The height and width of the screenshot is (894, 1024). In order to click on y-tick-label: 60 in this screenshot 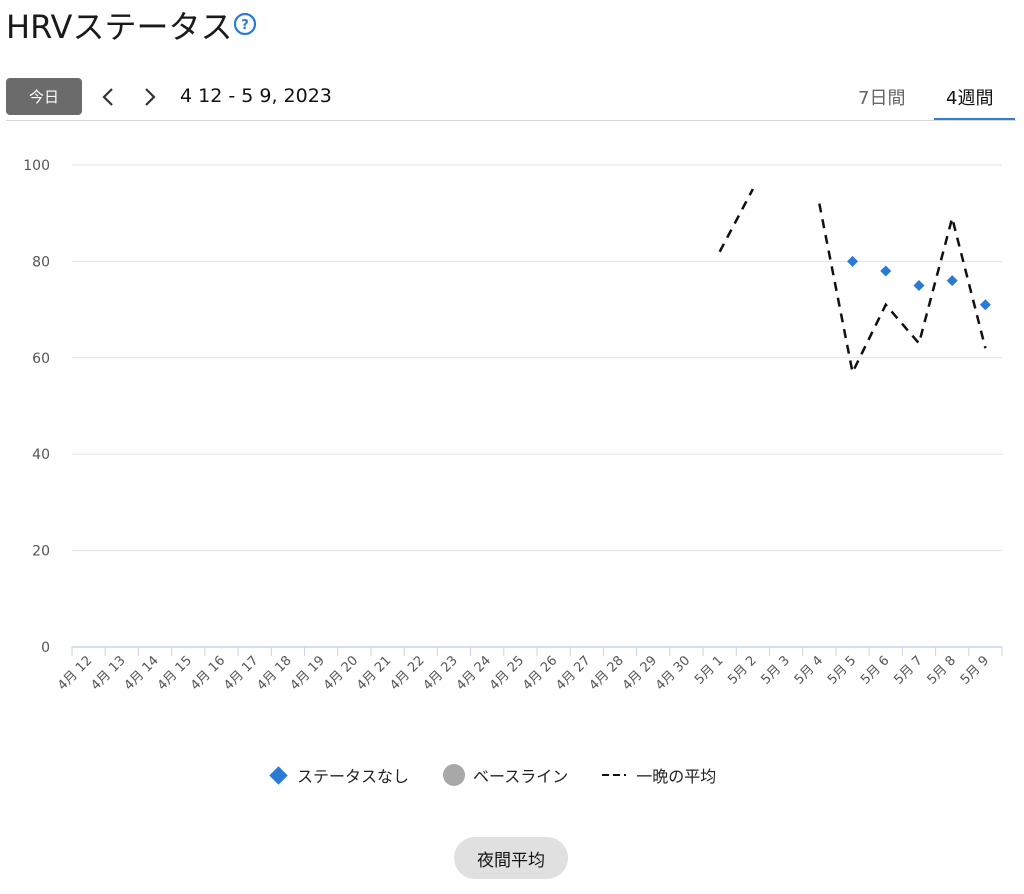, I will do `click(41, 359)`.